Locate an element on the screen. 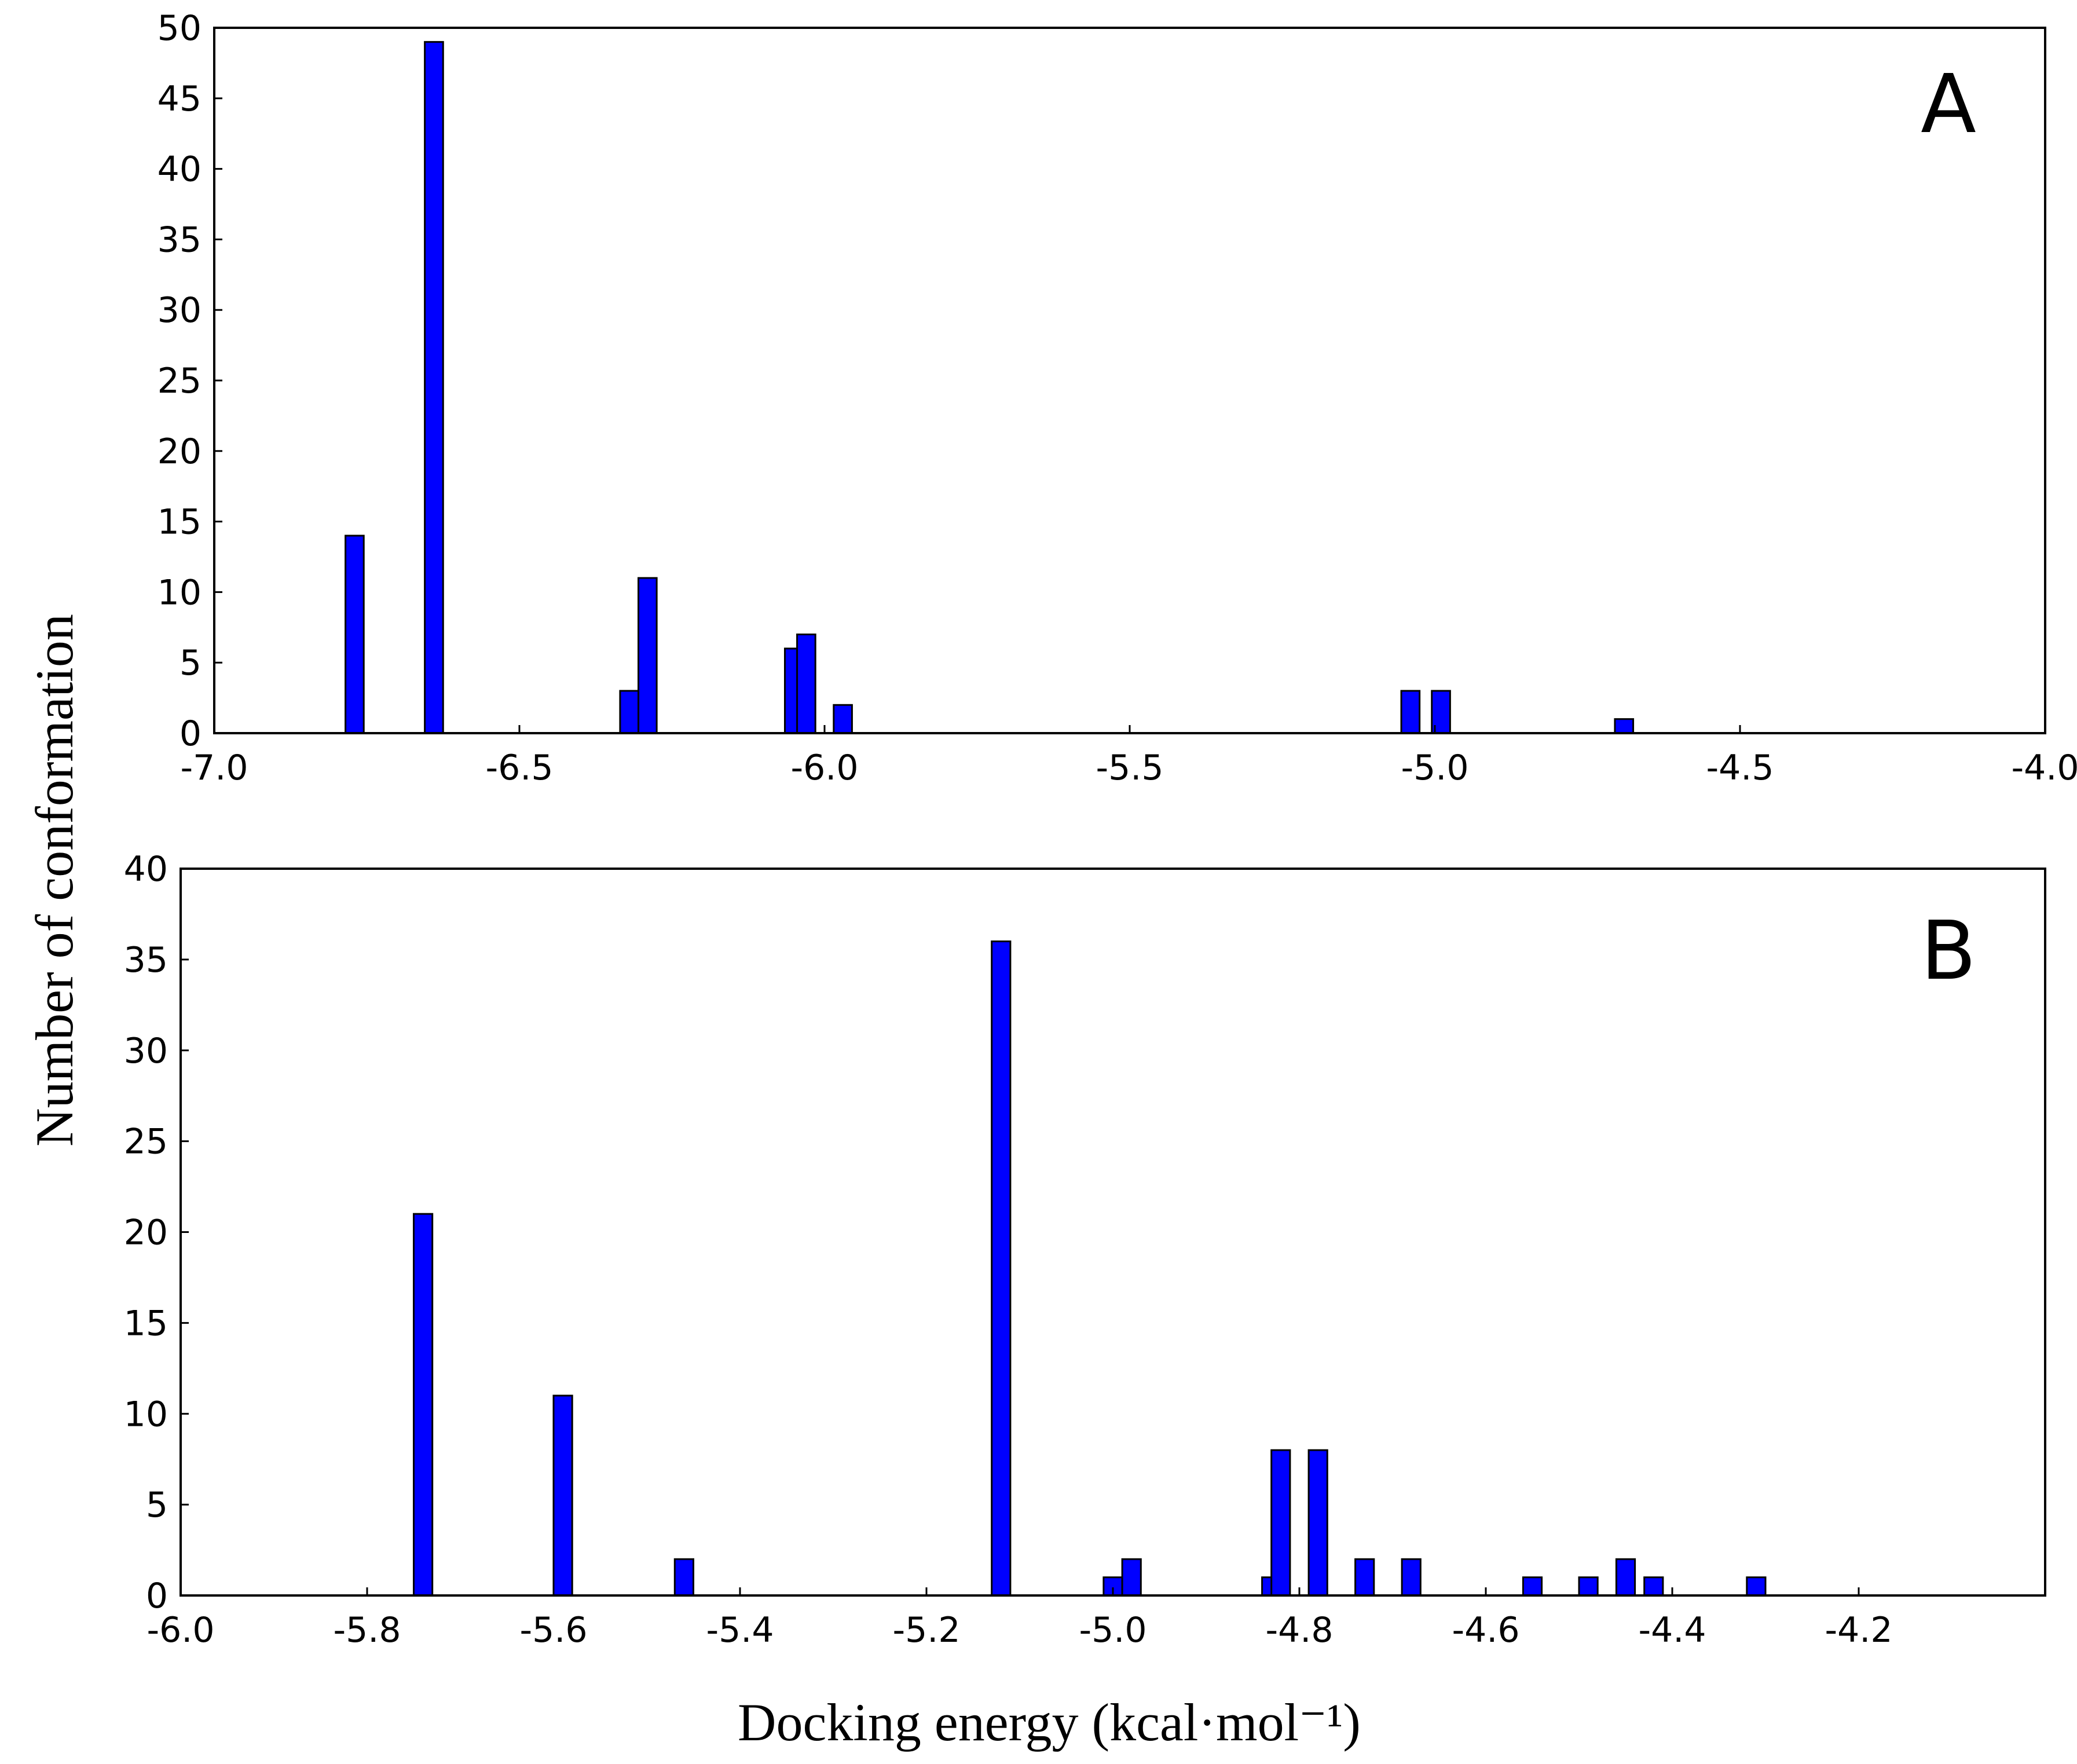  panel-a-y-tick-label: 30 is located at coordinates (179, 310).